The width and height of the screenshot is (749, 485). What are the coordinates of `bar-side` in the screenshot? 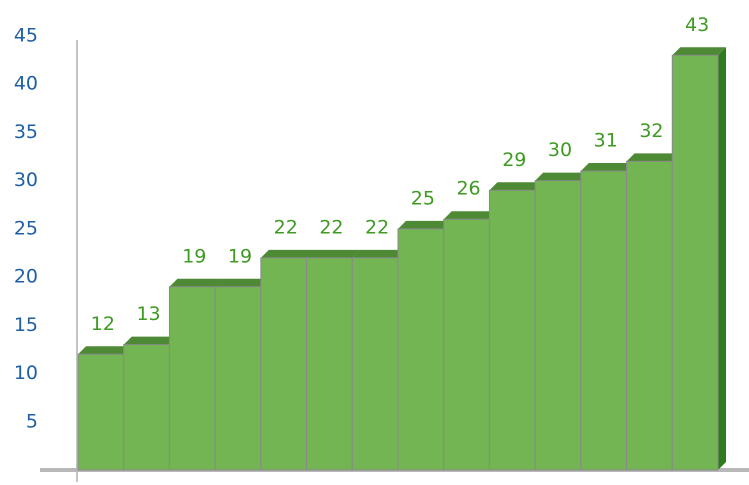 It's located at (722, 259).